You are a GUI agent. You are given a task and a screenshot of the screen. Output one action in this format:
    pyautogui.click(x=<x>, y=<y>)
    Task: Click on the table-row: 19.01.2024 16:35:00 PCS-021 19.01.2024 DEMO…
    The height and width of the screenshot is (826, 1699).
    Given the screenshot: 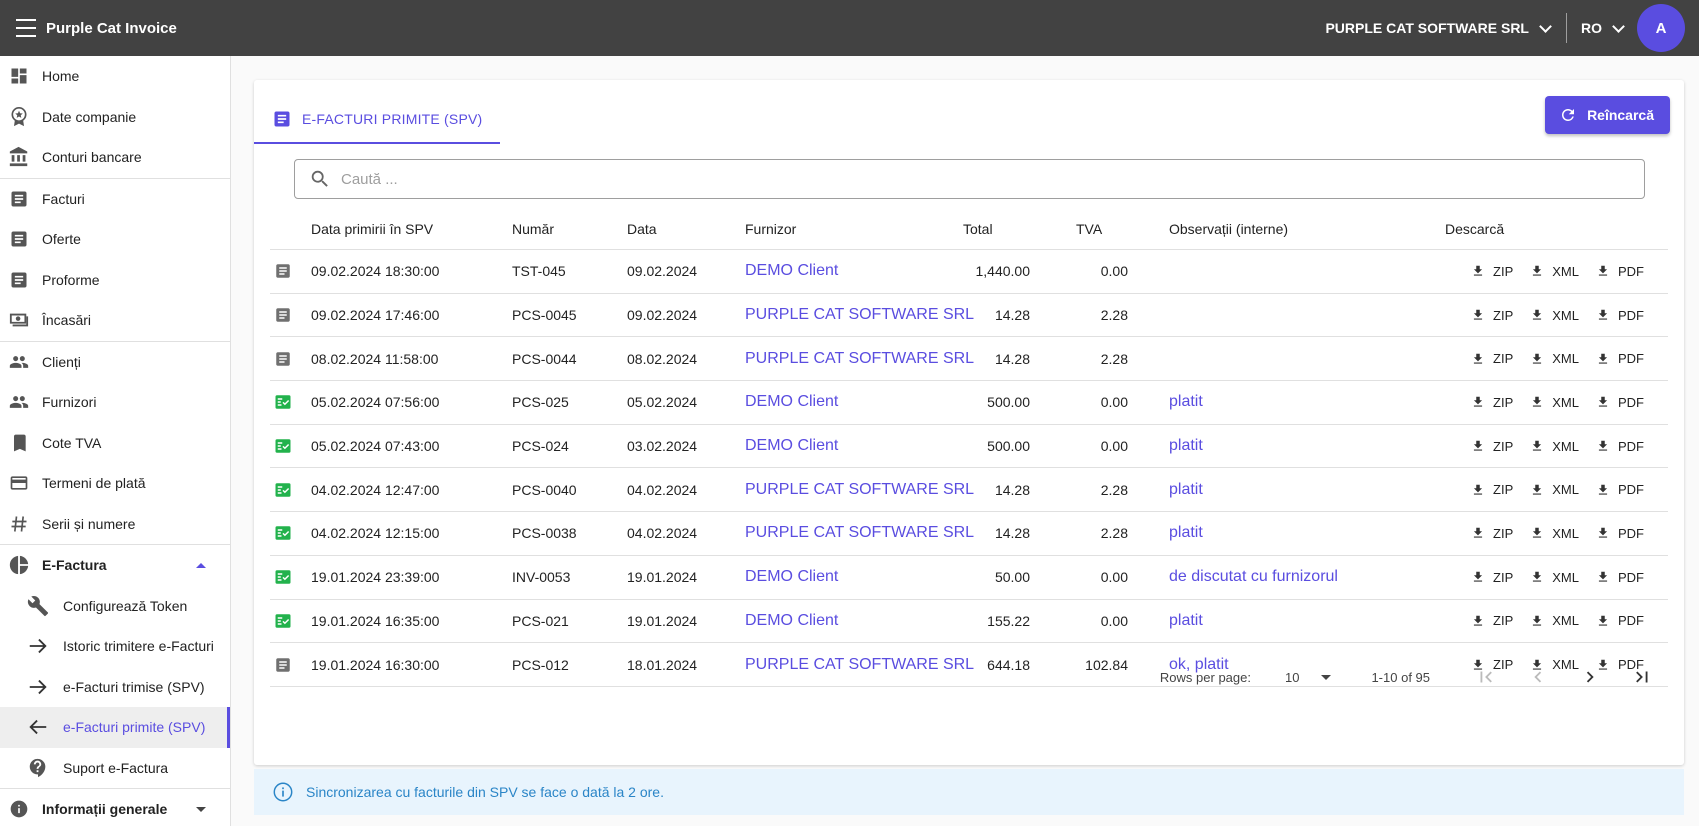 What is the action you would take?
    pyautogui.click(x=969, y=622)
    